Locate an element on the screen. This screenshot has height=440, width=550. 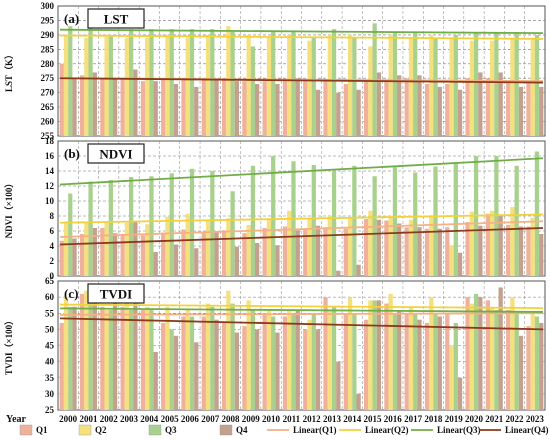
y-tick-label: 16 is located at coordinates (50, 156).